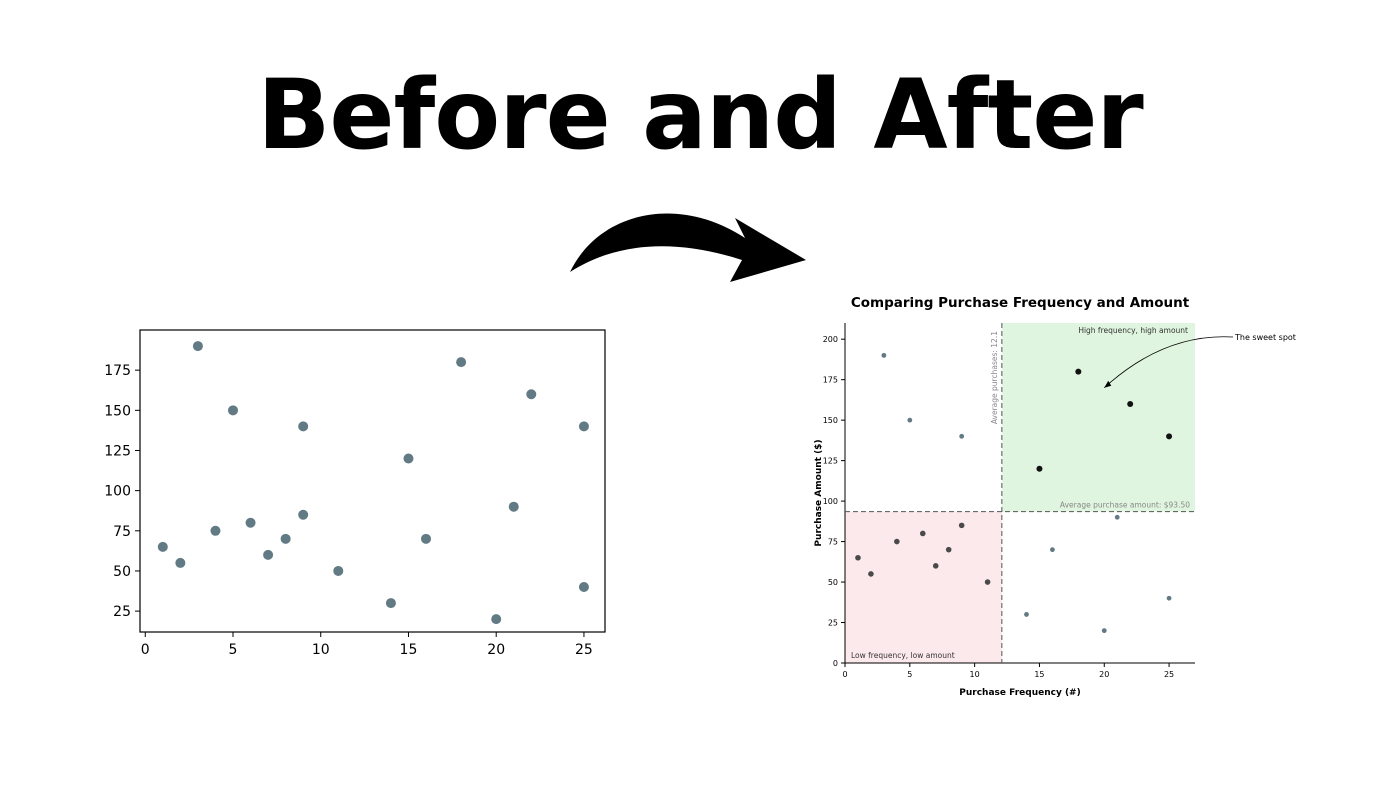  What do you see at coordinates (688, 247) in the screenshot?
I see `curved-arrow-icon` at bounding box center [688, 247].